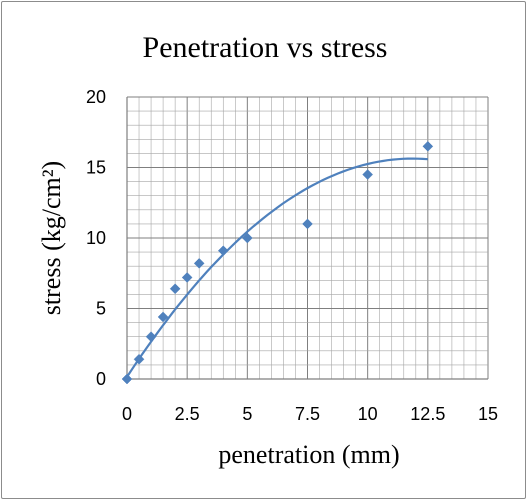 This screenshot has height=502, width=529. I want to click on x-tick-label: 7.5, so click(307, 414).